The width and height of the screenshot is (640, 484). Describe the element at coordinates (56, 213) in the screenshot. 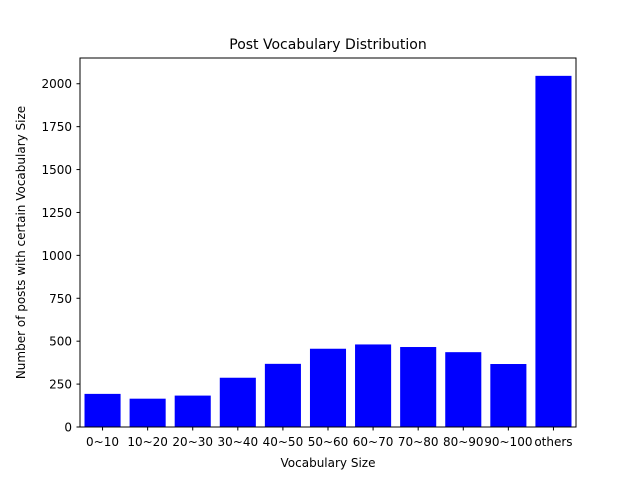

I see `y-tick-label: 1250` at that location.